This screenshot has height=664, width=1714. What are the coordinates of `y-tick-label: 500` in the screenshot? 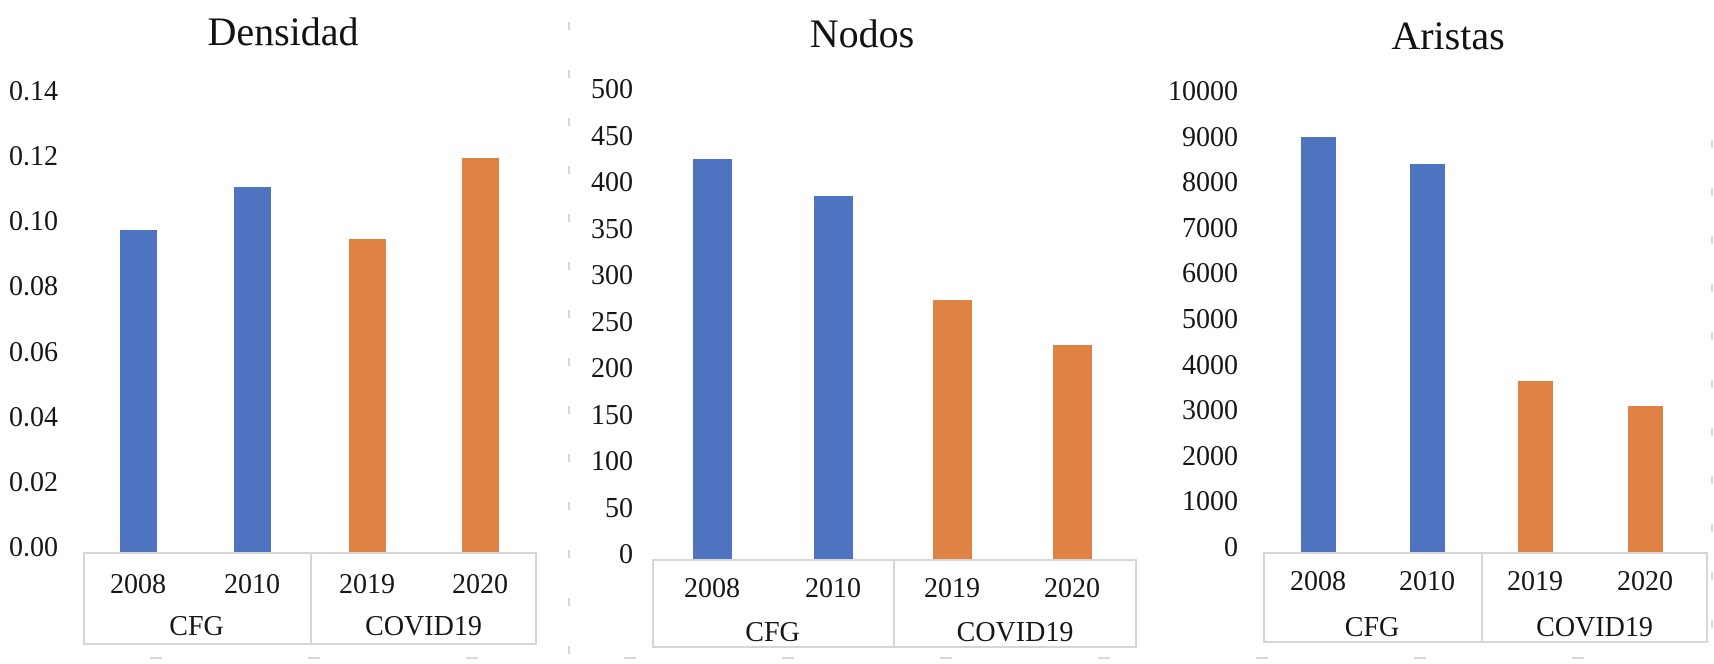 It's located at (612, 89).